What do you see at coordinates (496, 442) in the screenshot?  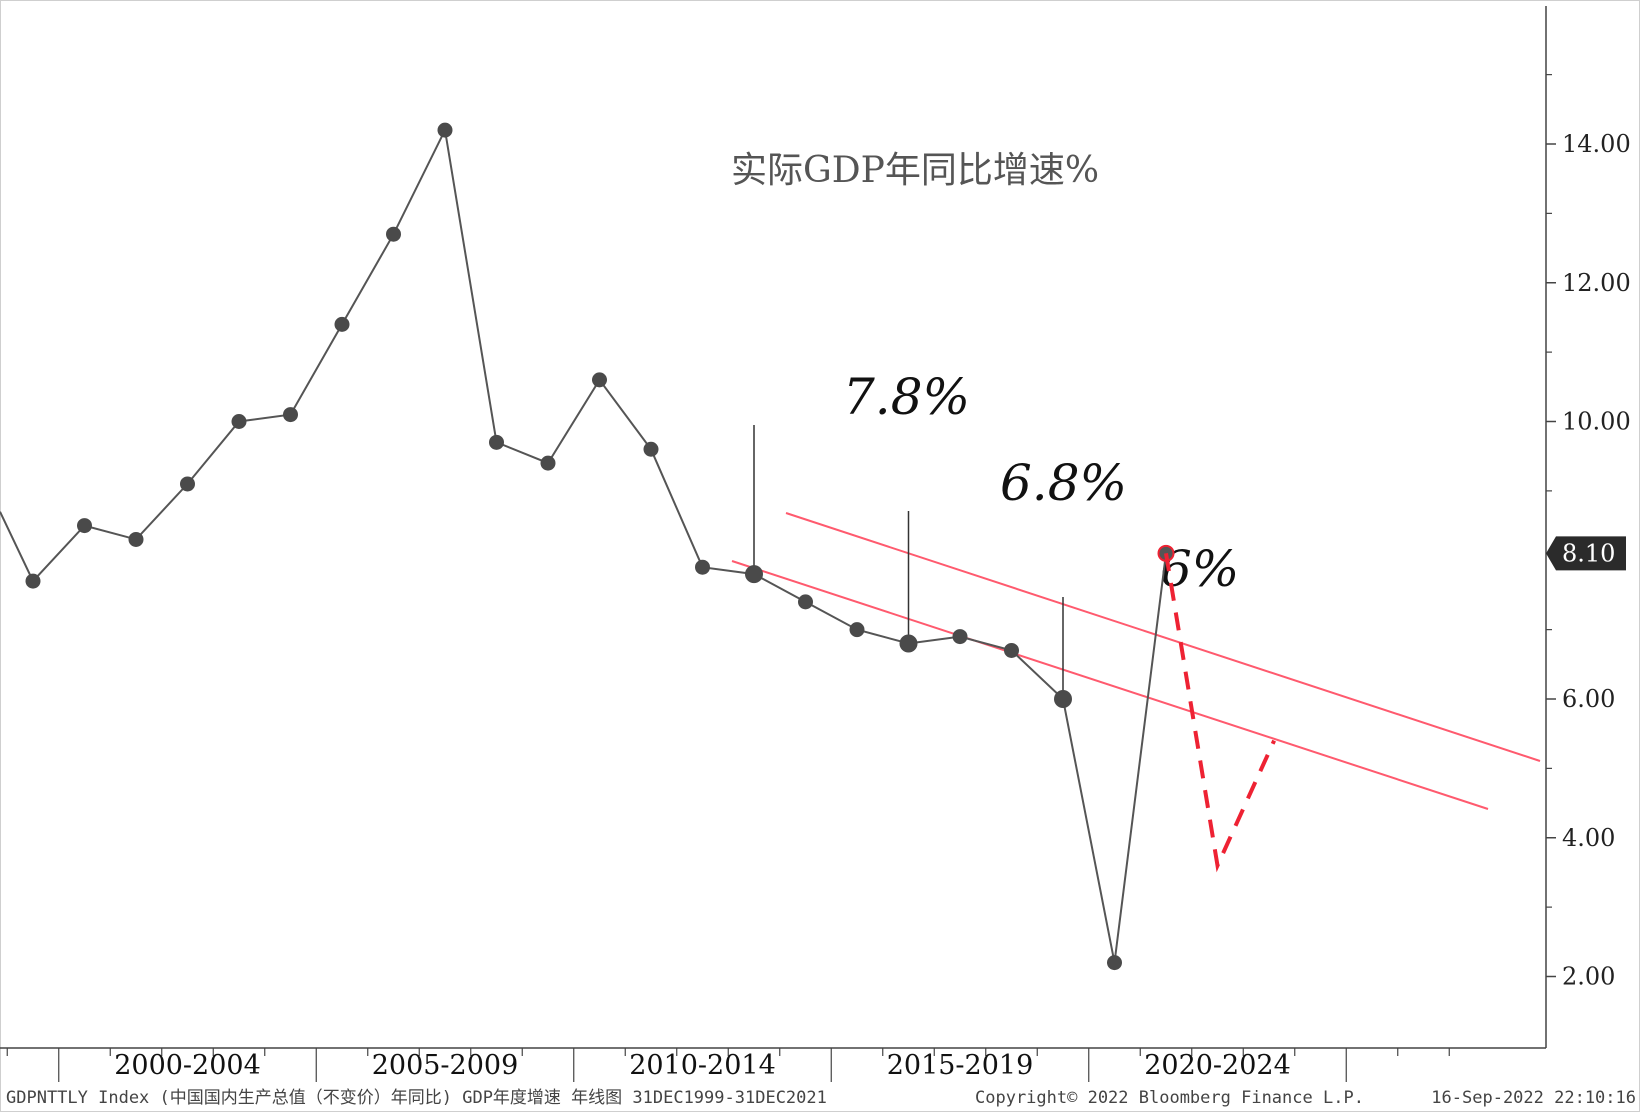 I see `data-point-2008` at bounding box center [496, 442].